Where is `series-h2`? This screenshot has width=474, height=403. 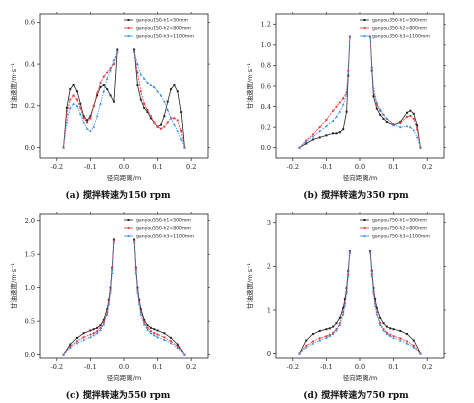 series-h2 is located at coordinates (360, 302).